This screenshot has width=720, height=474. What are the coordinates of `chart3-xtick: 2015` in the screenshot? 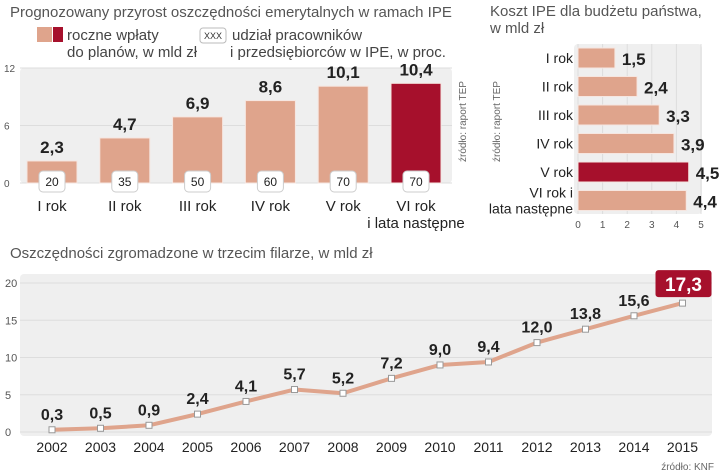 It's located at (682, 447).